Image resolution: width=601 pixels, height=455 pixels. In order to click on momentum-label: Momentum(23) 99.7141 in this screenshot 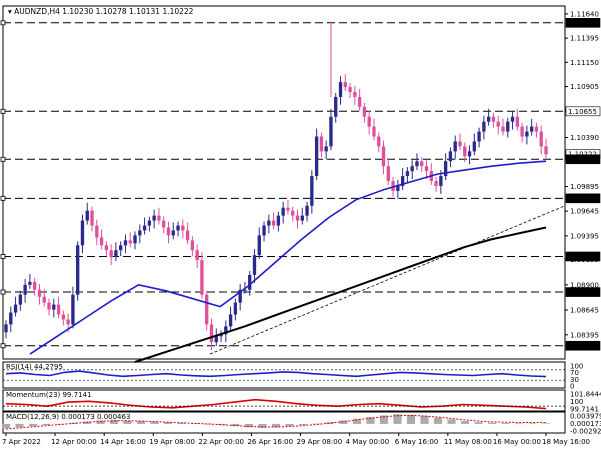, I will do `click(48, 395)`.